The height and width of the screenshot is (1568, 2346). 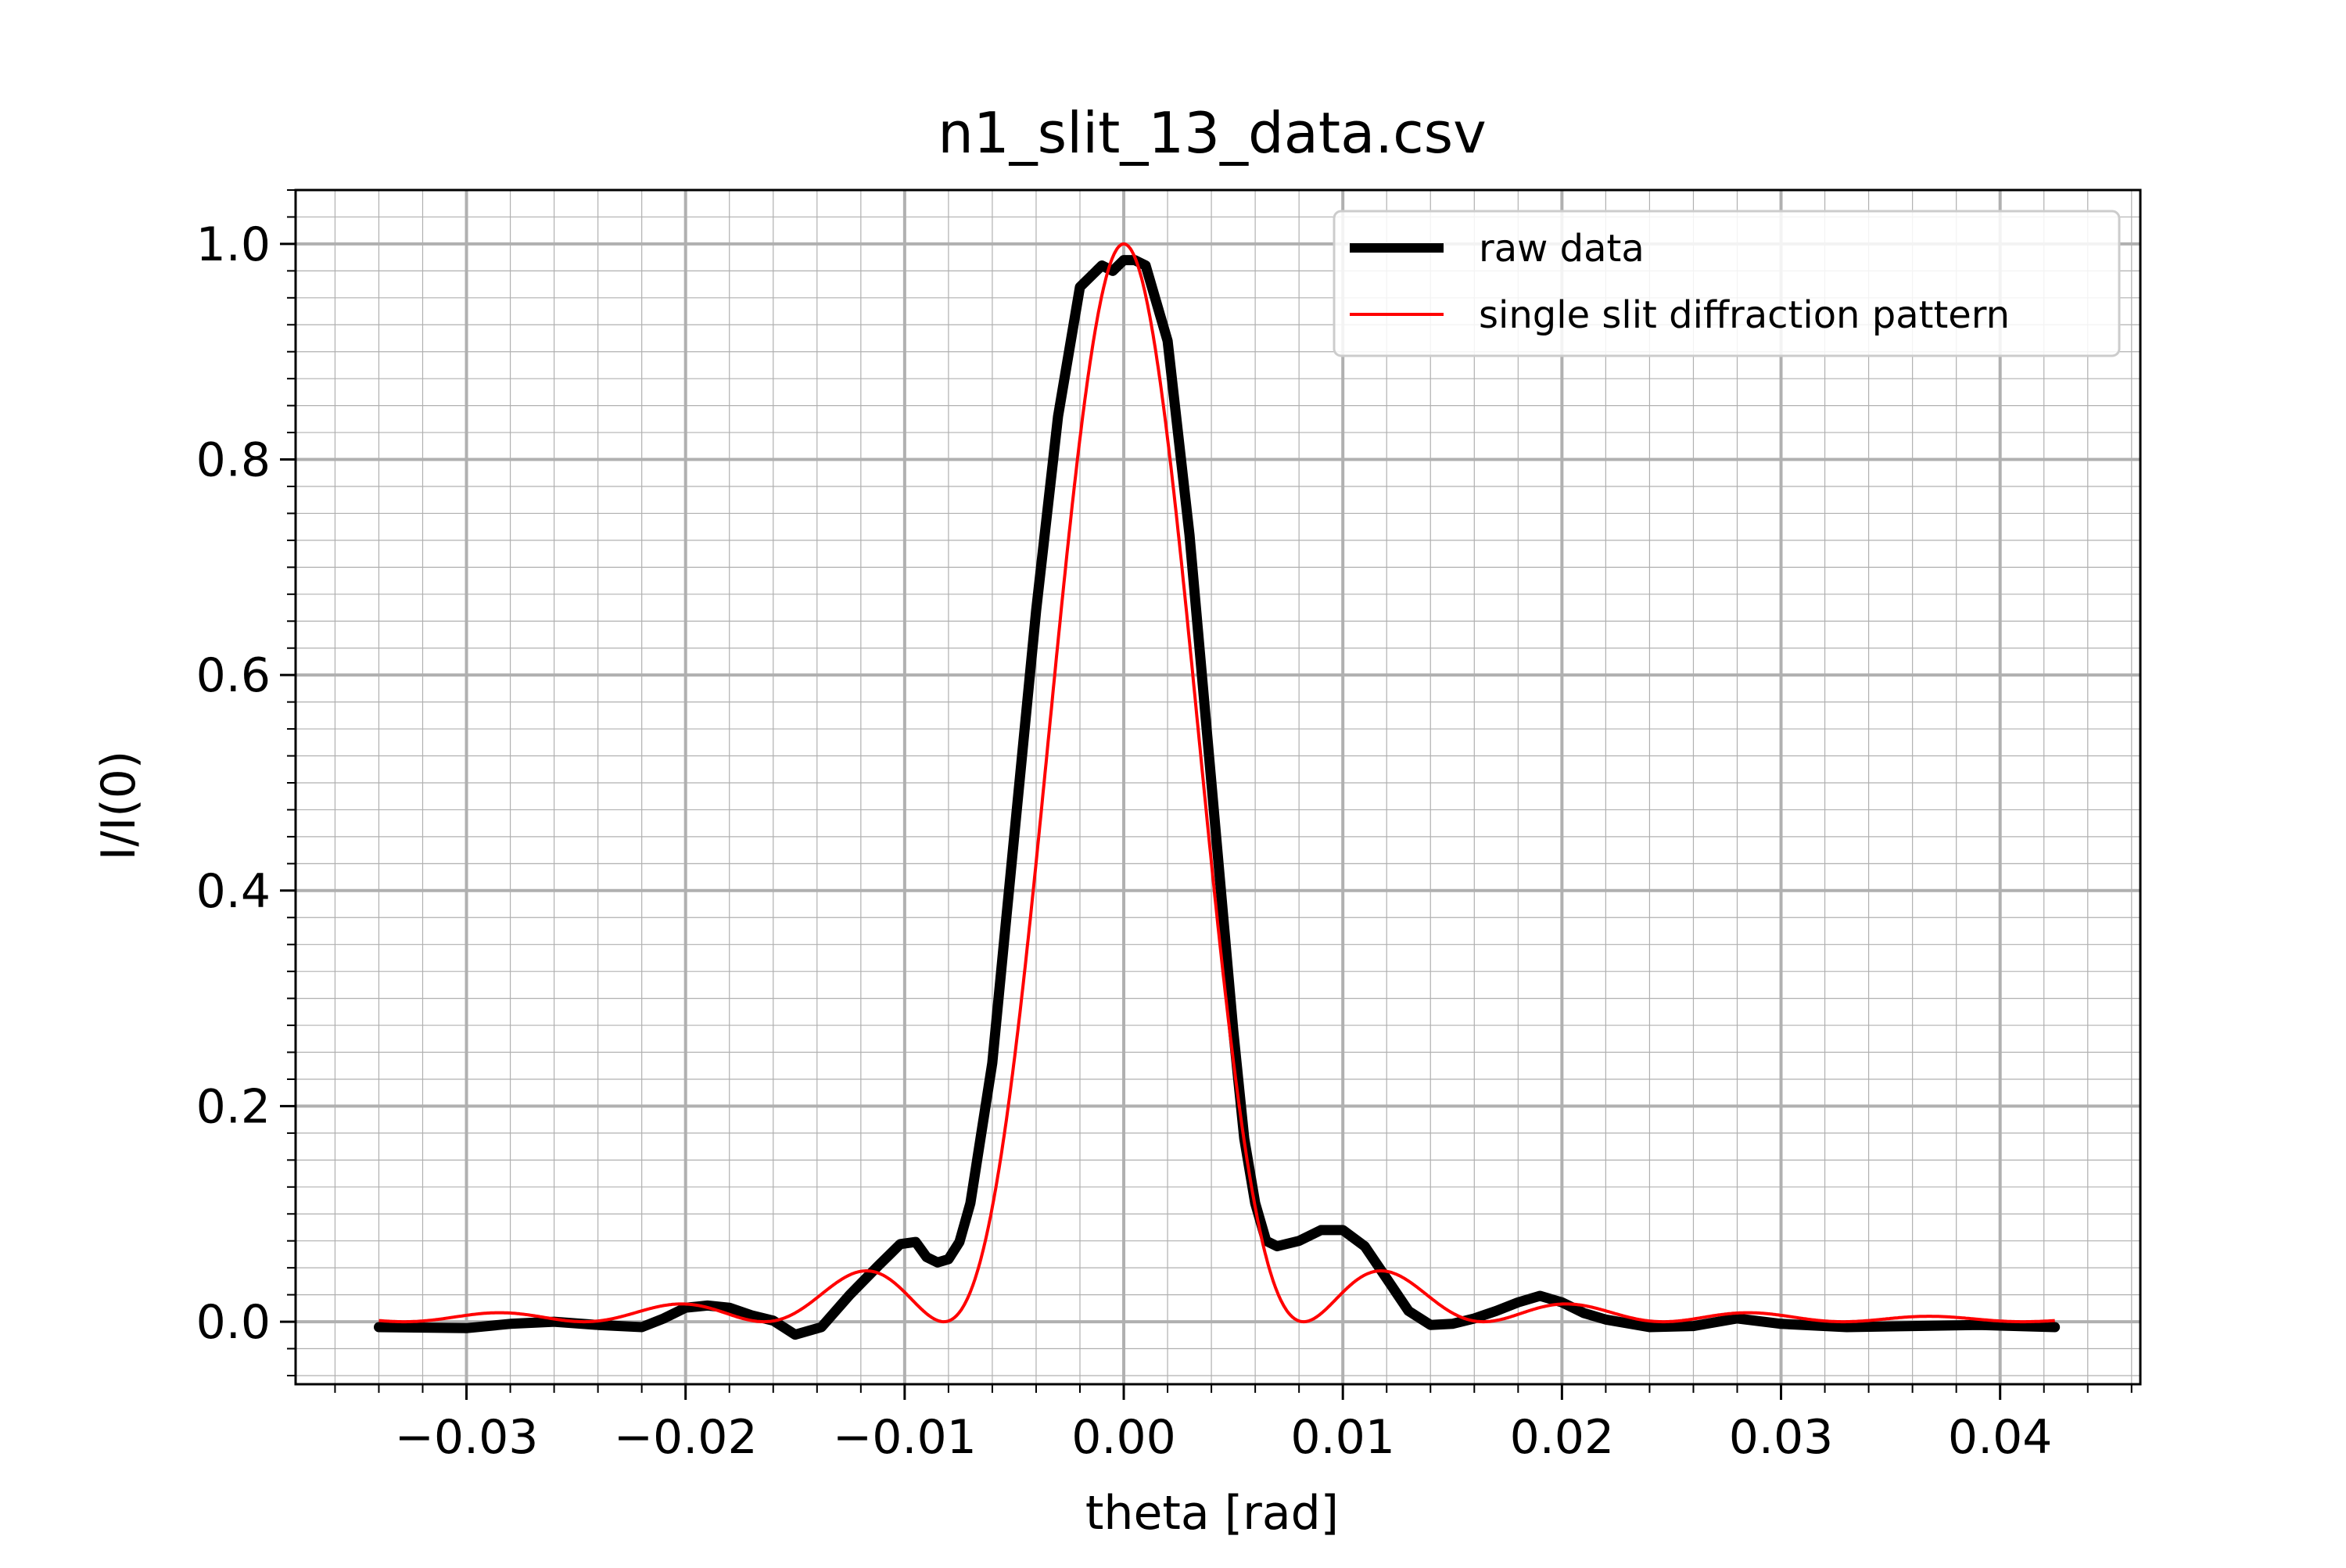 I want to click on y-tick-label: 1.0, so click(x=234, y=244).